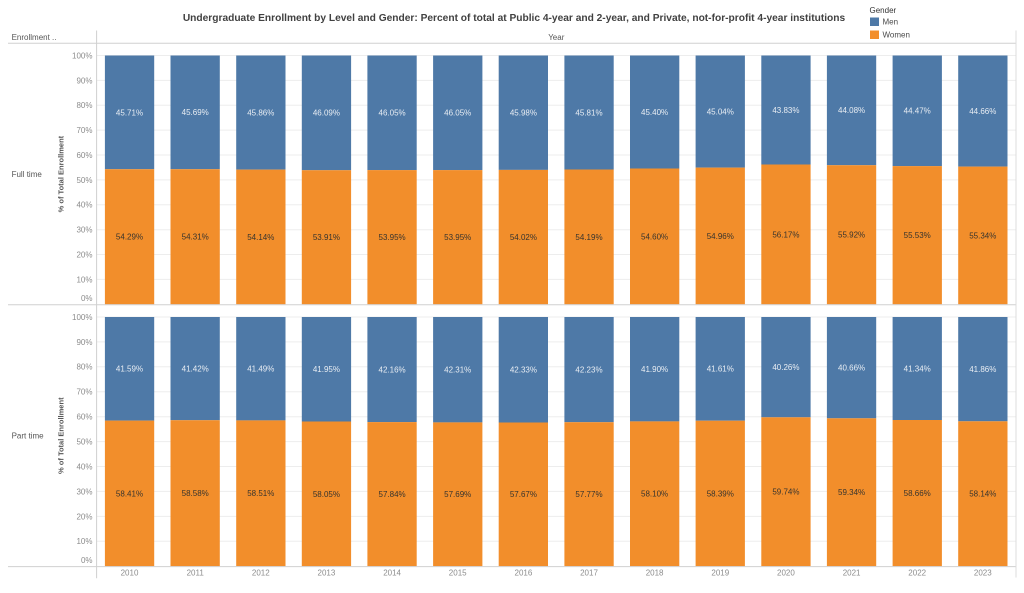 The height and width of the screenshot is (593, 1024). I want to click on svg-text: 2017, so click(589, 573).